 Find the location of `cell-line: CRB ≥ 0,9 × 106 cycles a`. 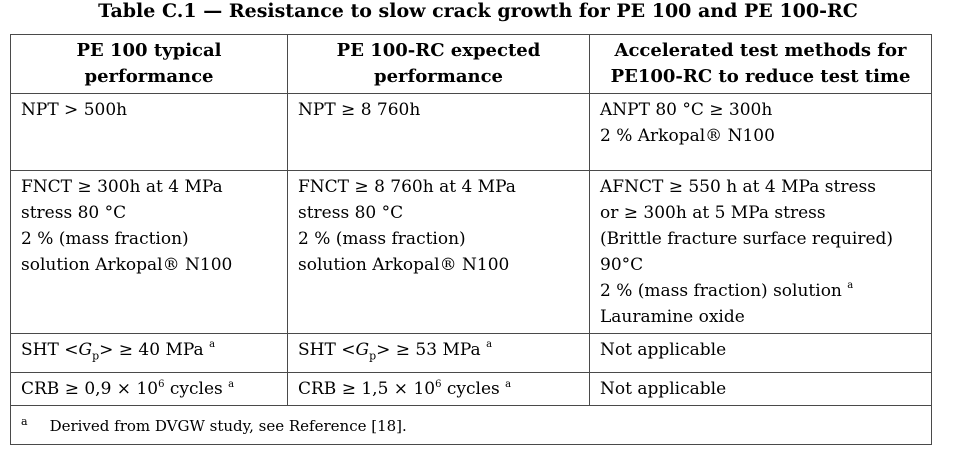

cell-line: CRB ≥ 0,9 × 106 cycles a is located at coordinates (150, 389).